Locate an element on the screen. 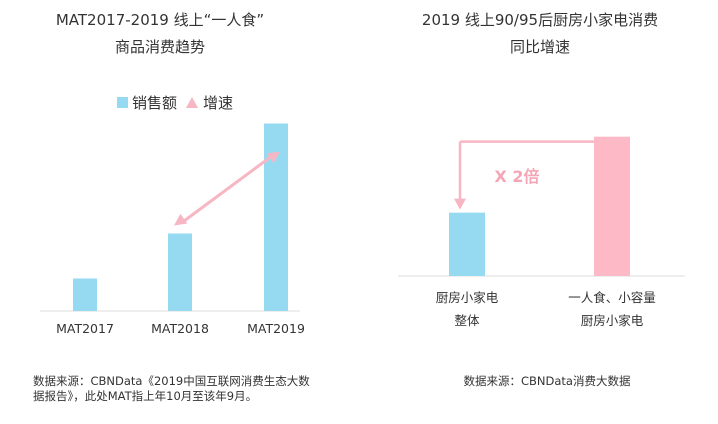 The width and height of the screenshot is (718, 424). multiplier-bracket is located at coordinates (524, 175).